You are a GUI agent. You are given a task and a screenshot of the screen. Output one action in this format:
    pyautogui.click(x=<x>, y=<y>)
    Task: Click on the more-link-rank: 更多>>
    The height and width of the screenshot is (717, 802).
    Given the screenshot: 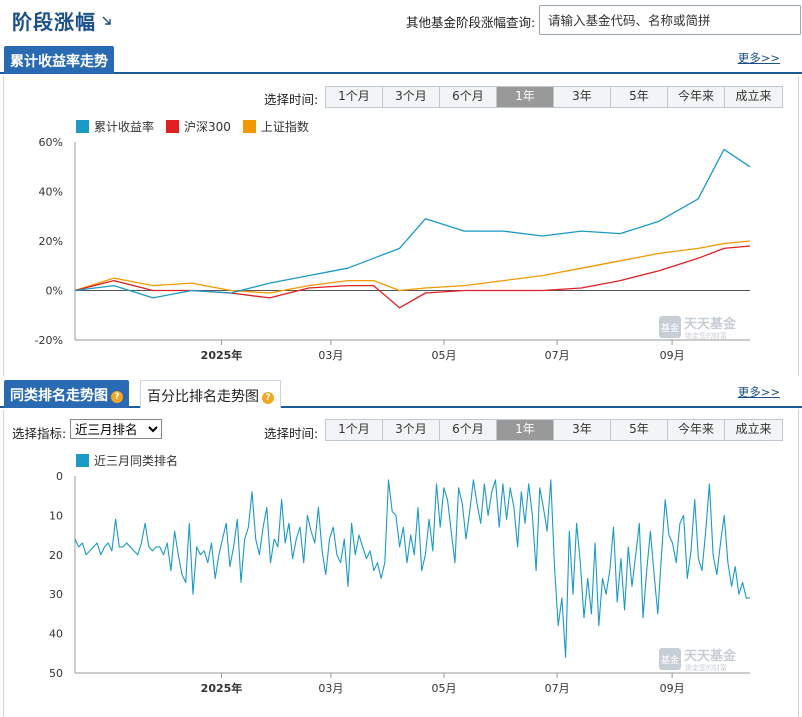 What is the action you would take?
    pyautogui.click(x=758, y=392)
    